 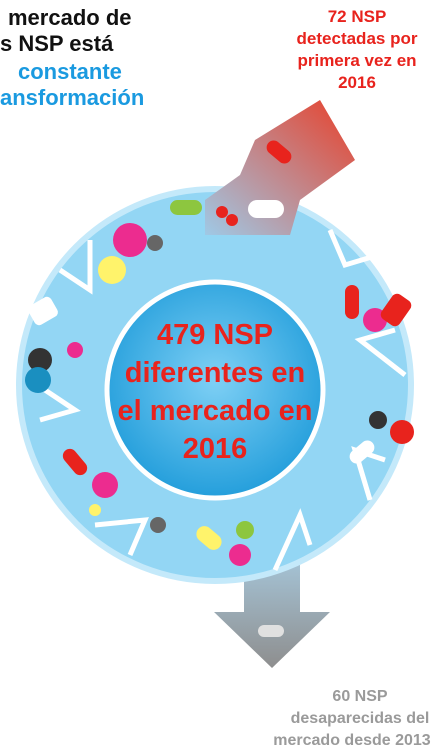 What do you see at coordinates (280, 167) in the screenshot?
I see `inflow-arrow` at bounding box center [280, 167].